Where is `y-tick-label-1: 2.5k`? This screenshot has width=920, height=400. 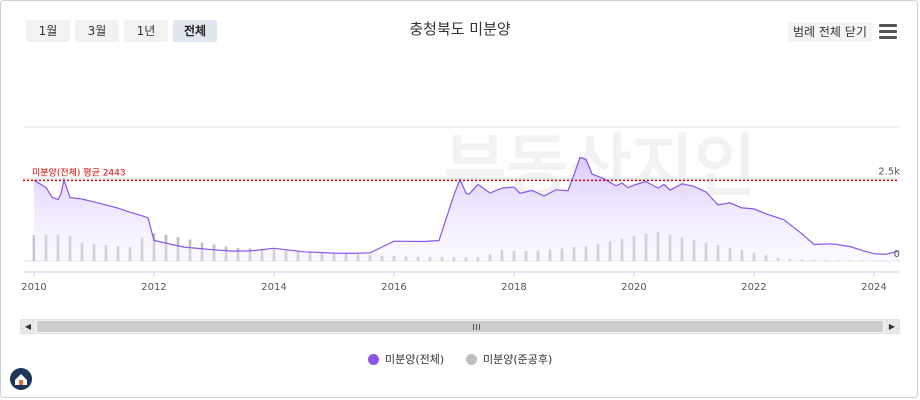
y-tick-label-1: 2.5k is located at coordinates (889, 172).